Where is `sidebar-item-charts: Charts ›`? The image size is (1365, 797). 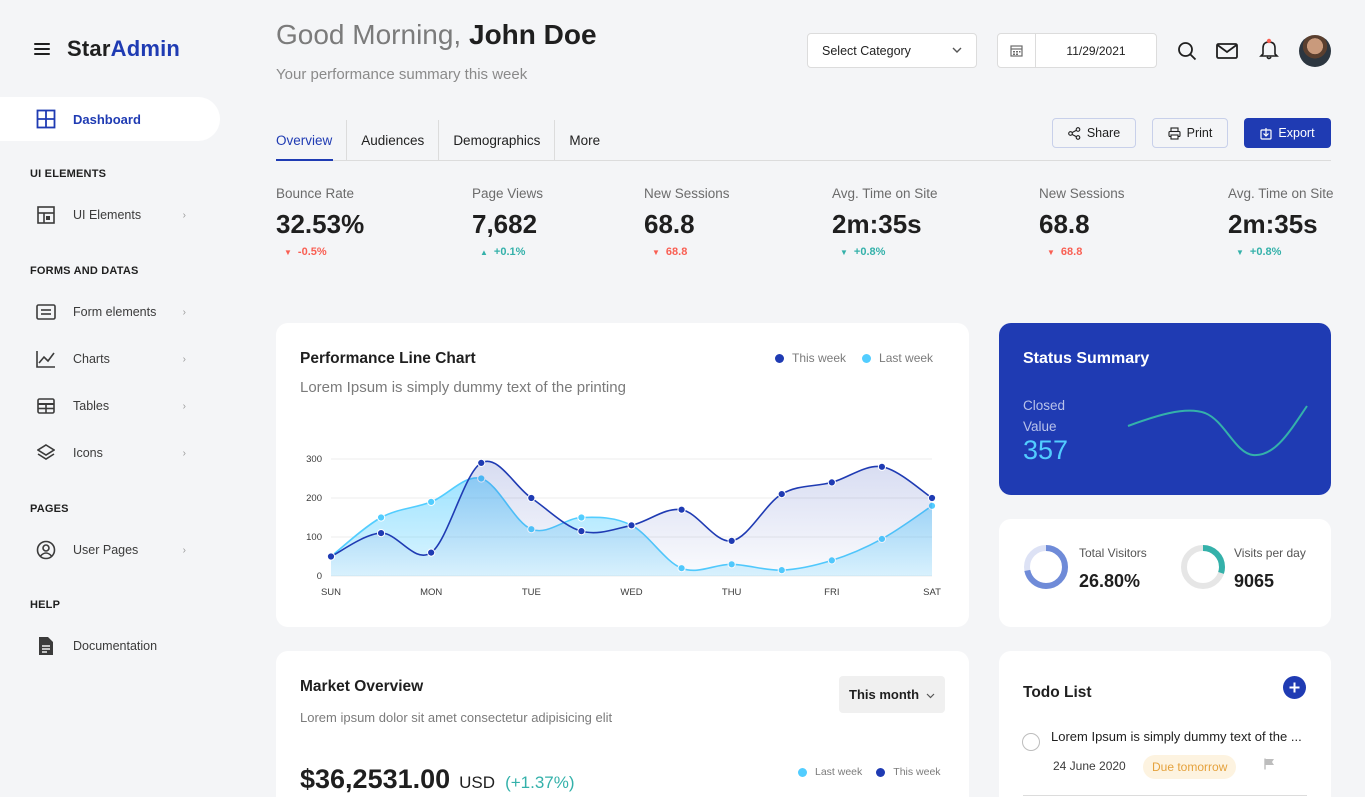 sidebar-item-charts: Charts › is located at coordinates (111, 359).